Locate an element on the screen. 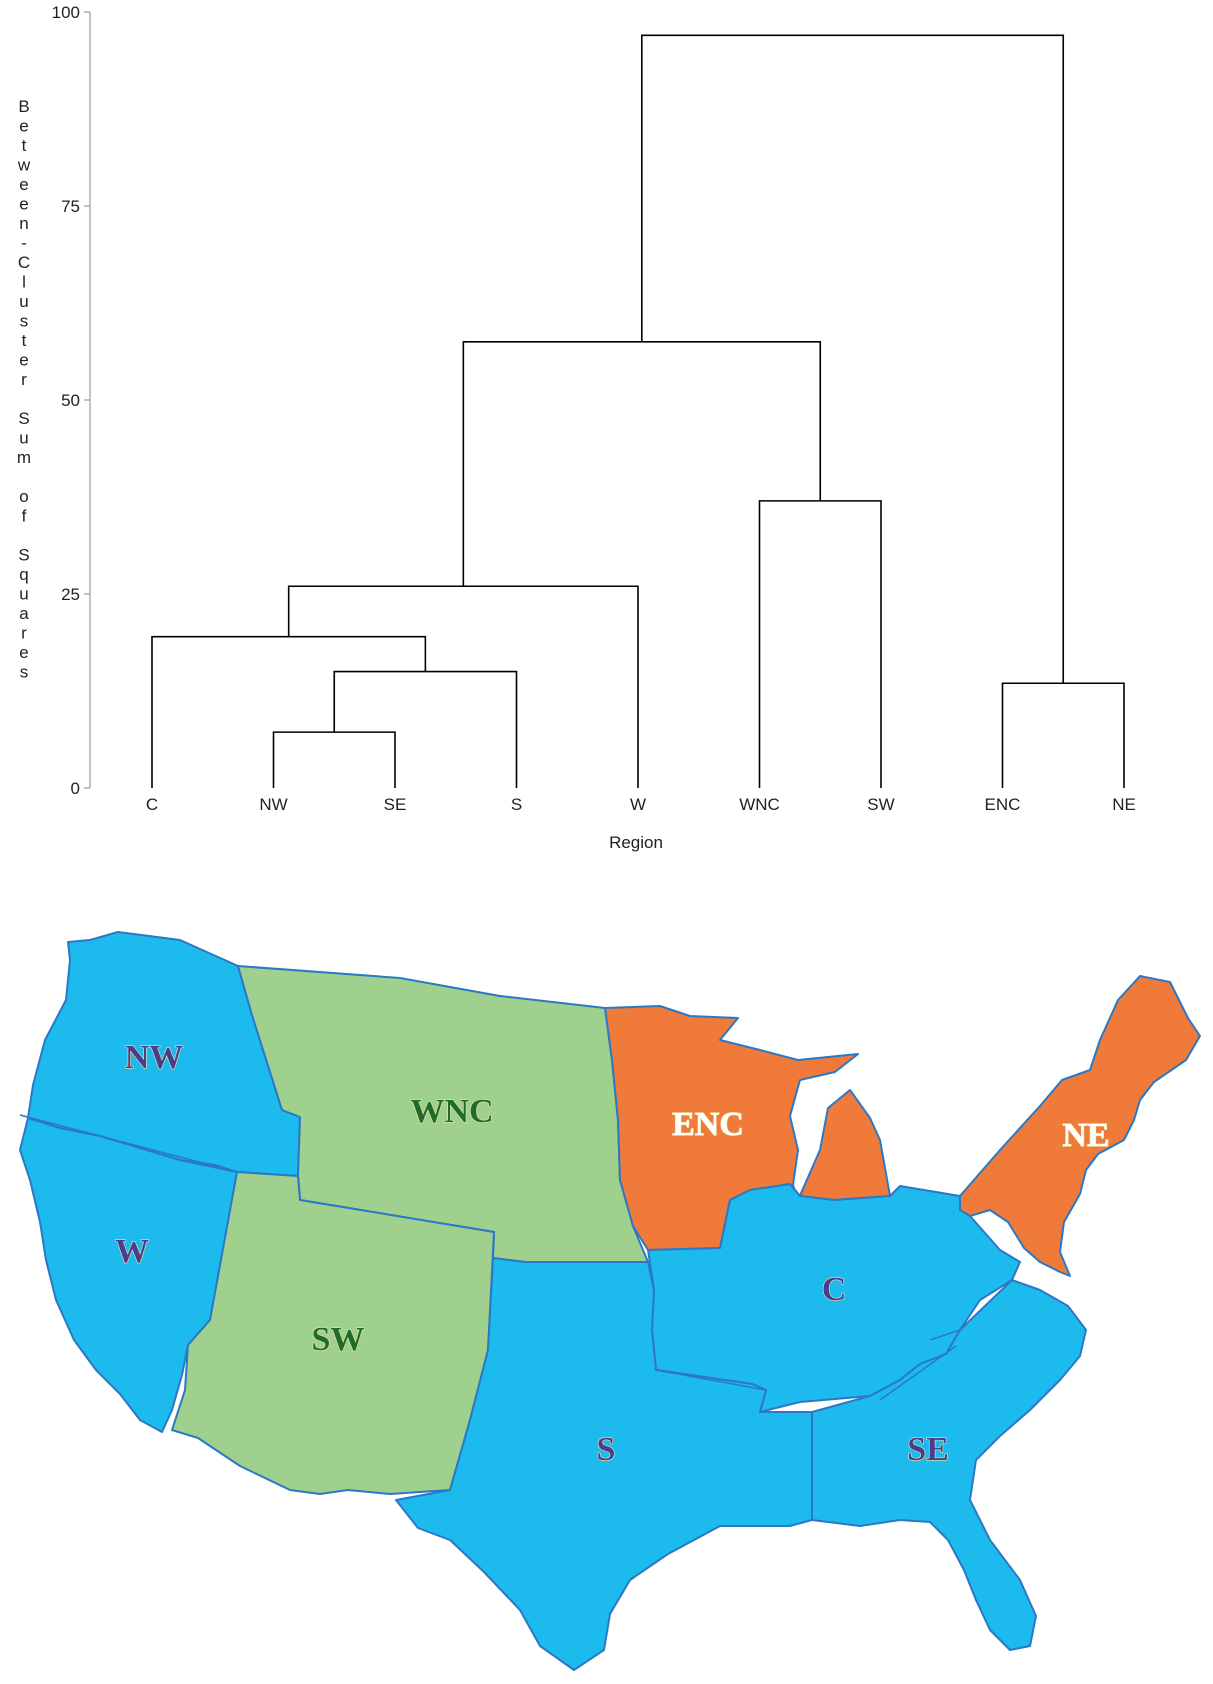 This screenshot has width=1213, height=1684. map-label-wnc: WNC is located at coordinates (451, 1111).